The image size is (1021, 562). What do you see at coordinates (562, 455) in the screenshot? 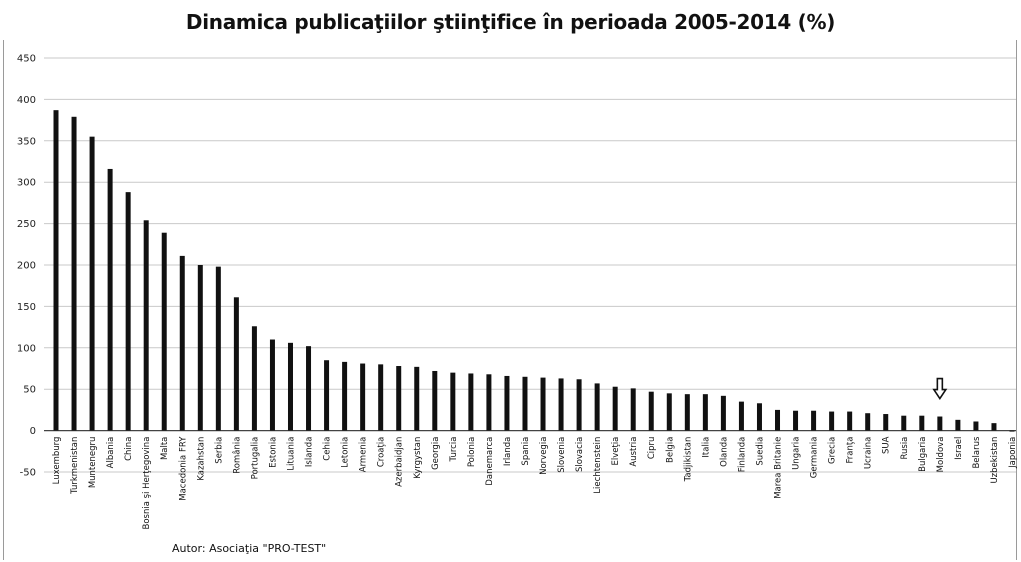
I see `x-tick-label: Slovenia` at bounding box center [562, 455].